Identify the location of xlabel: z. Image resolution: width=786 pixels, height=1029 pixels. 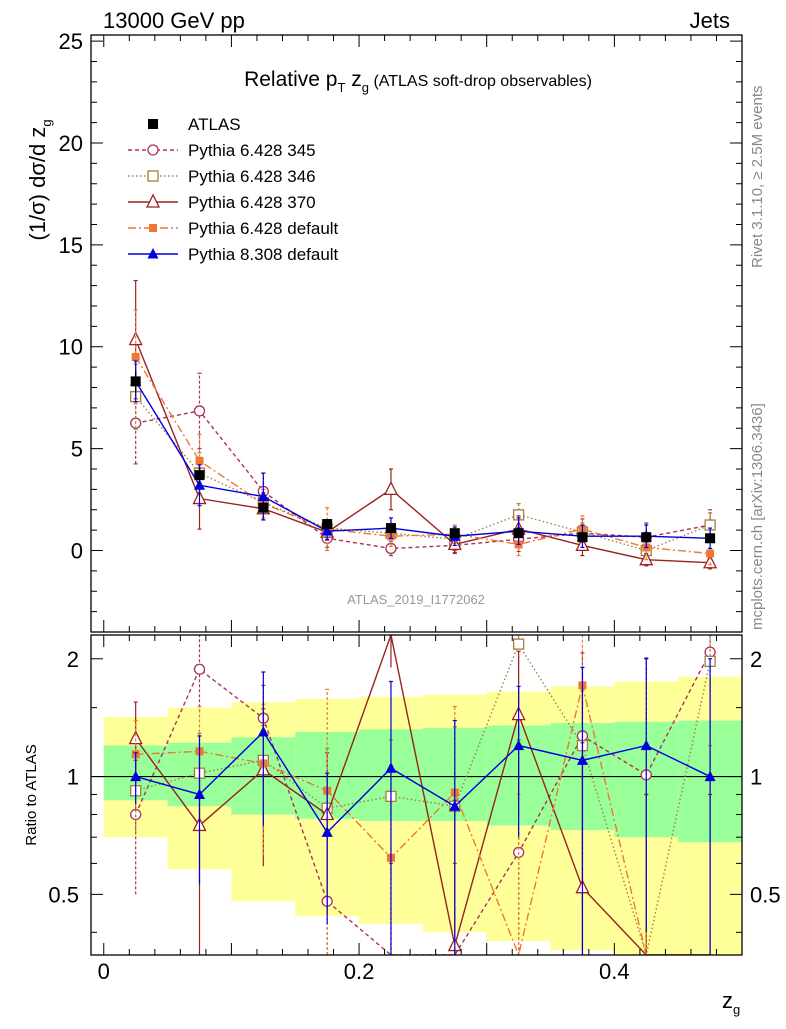
(727, 1000).